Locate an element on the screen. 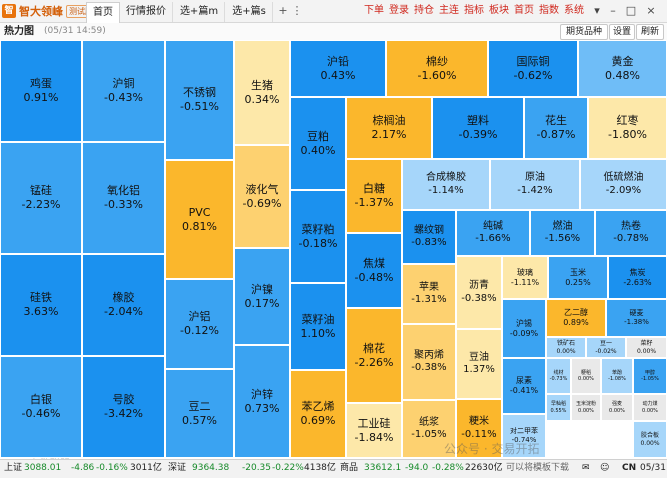  heatmap-tile: 苯酚 -1.08% is located at coordinates (617, 376).